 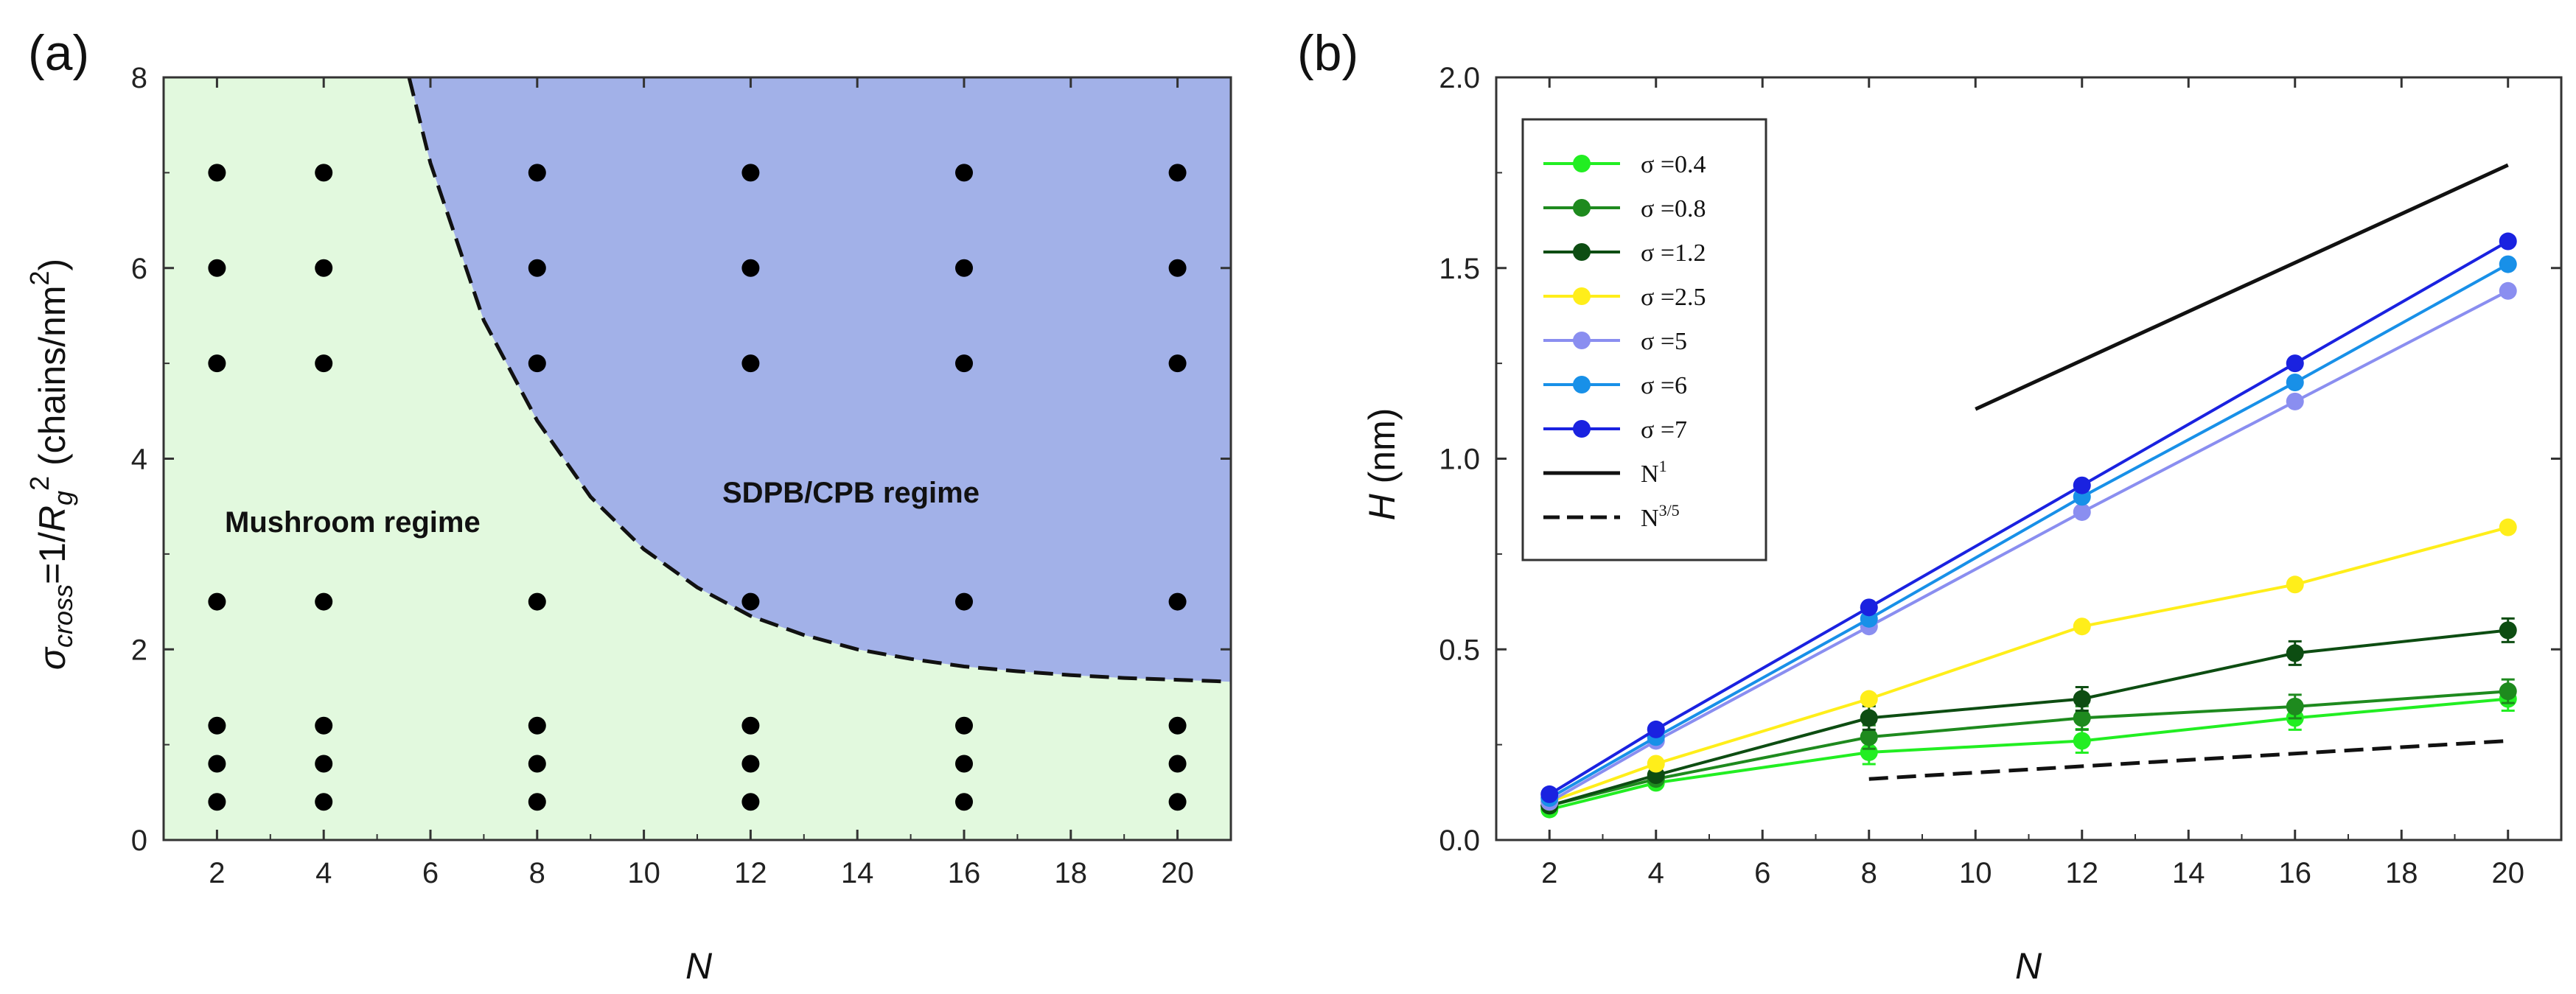 What do you see at coordinates (1664, 341) in the screenshot?
I see `legend-label: σ =5` at bounding box center [1664, 341].